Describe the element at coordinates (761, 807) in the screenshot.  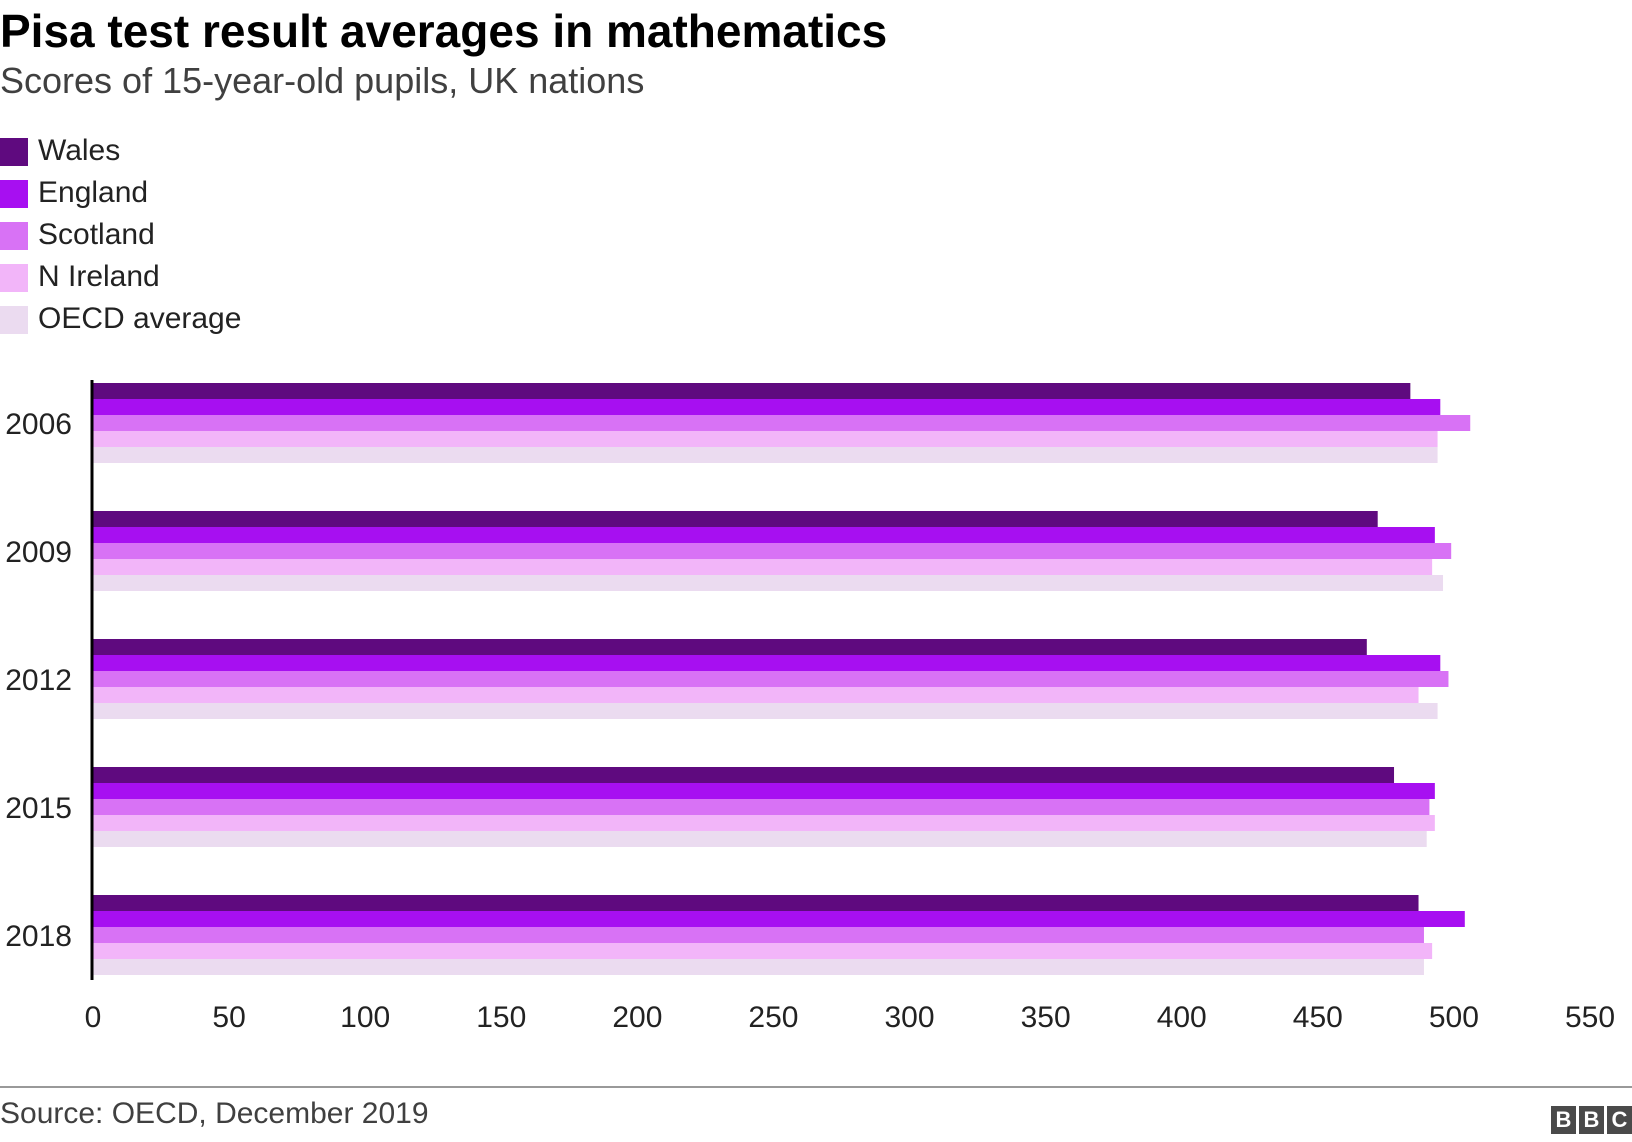
I see `bar-scotland-2015` at that location.